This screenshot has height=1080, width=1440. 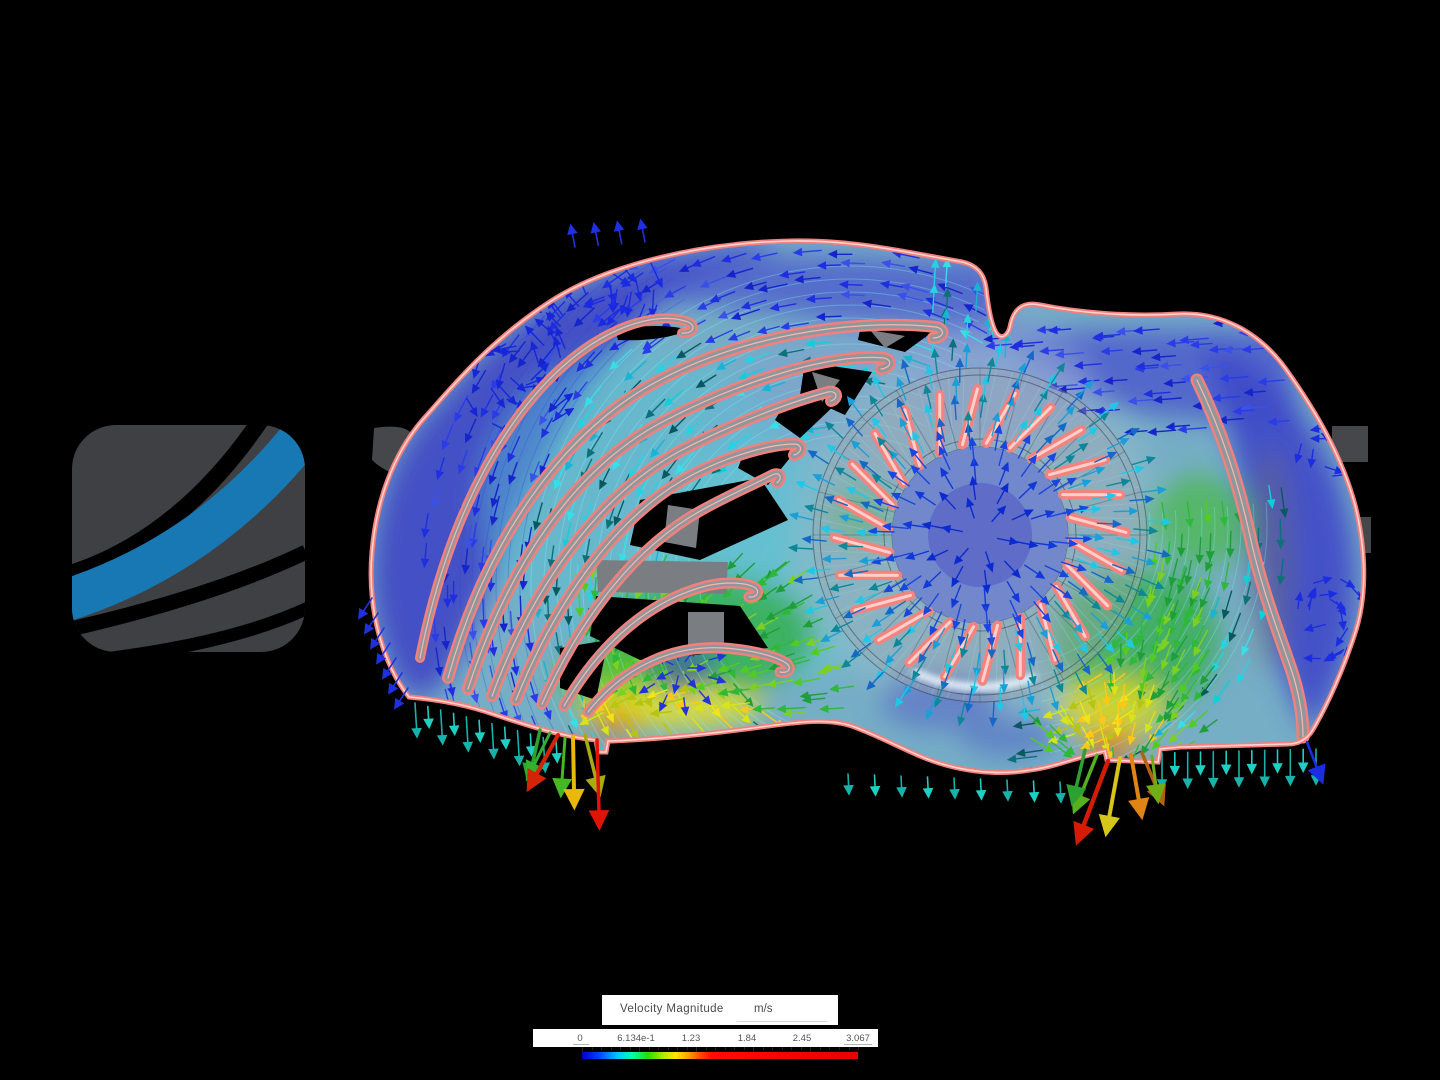 What do you see at coordinates (763, 1009) in the screenshot?
I see `legend-unit: m/s` at bounding box center [763, 1009].